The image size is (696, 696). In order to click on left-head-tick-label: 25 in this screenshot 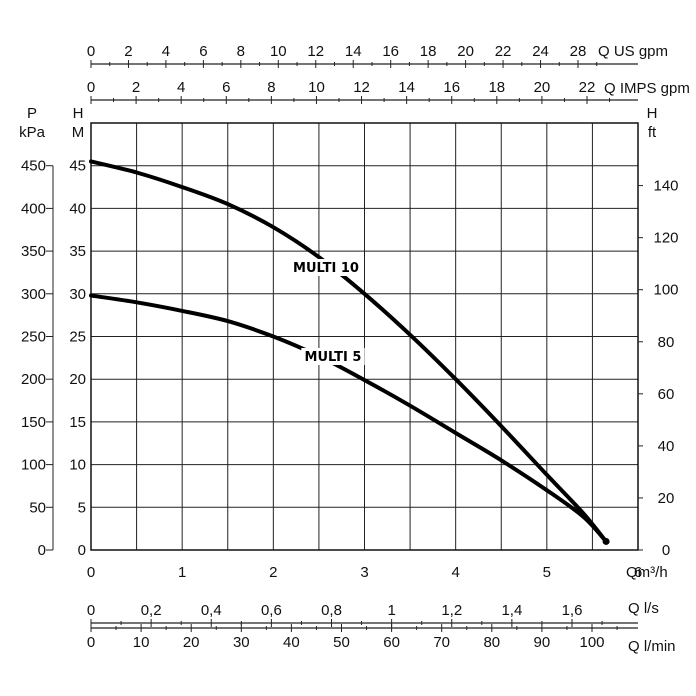, I will do `click(77, 337)`.